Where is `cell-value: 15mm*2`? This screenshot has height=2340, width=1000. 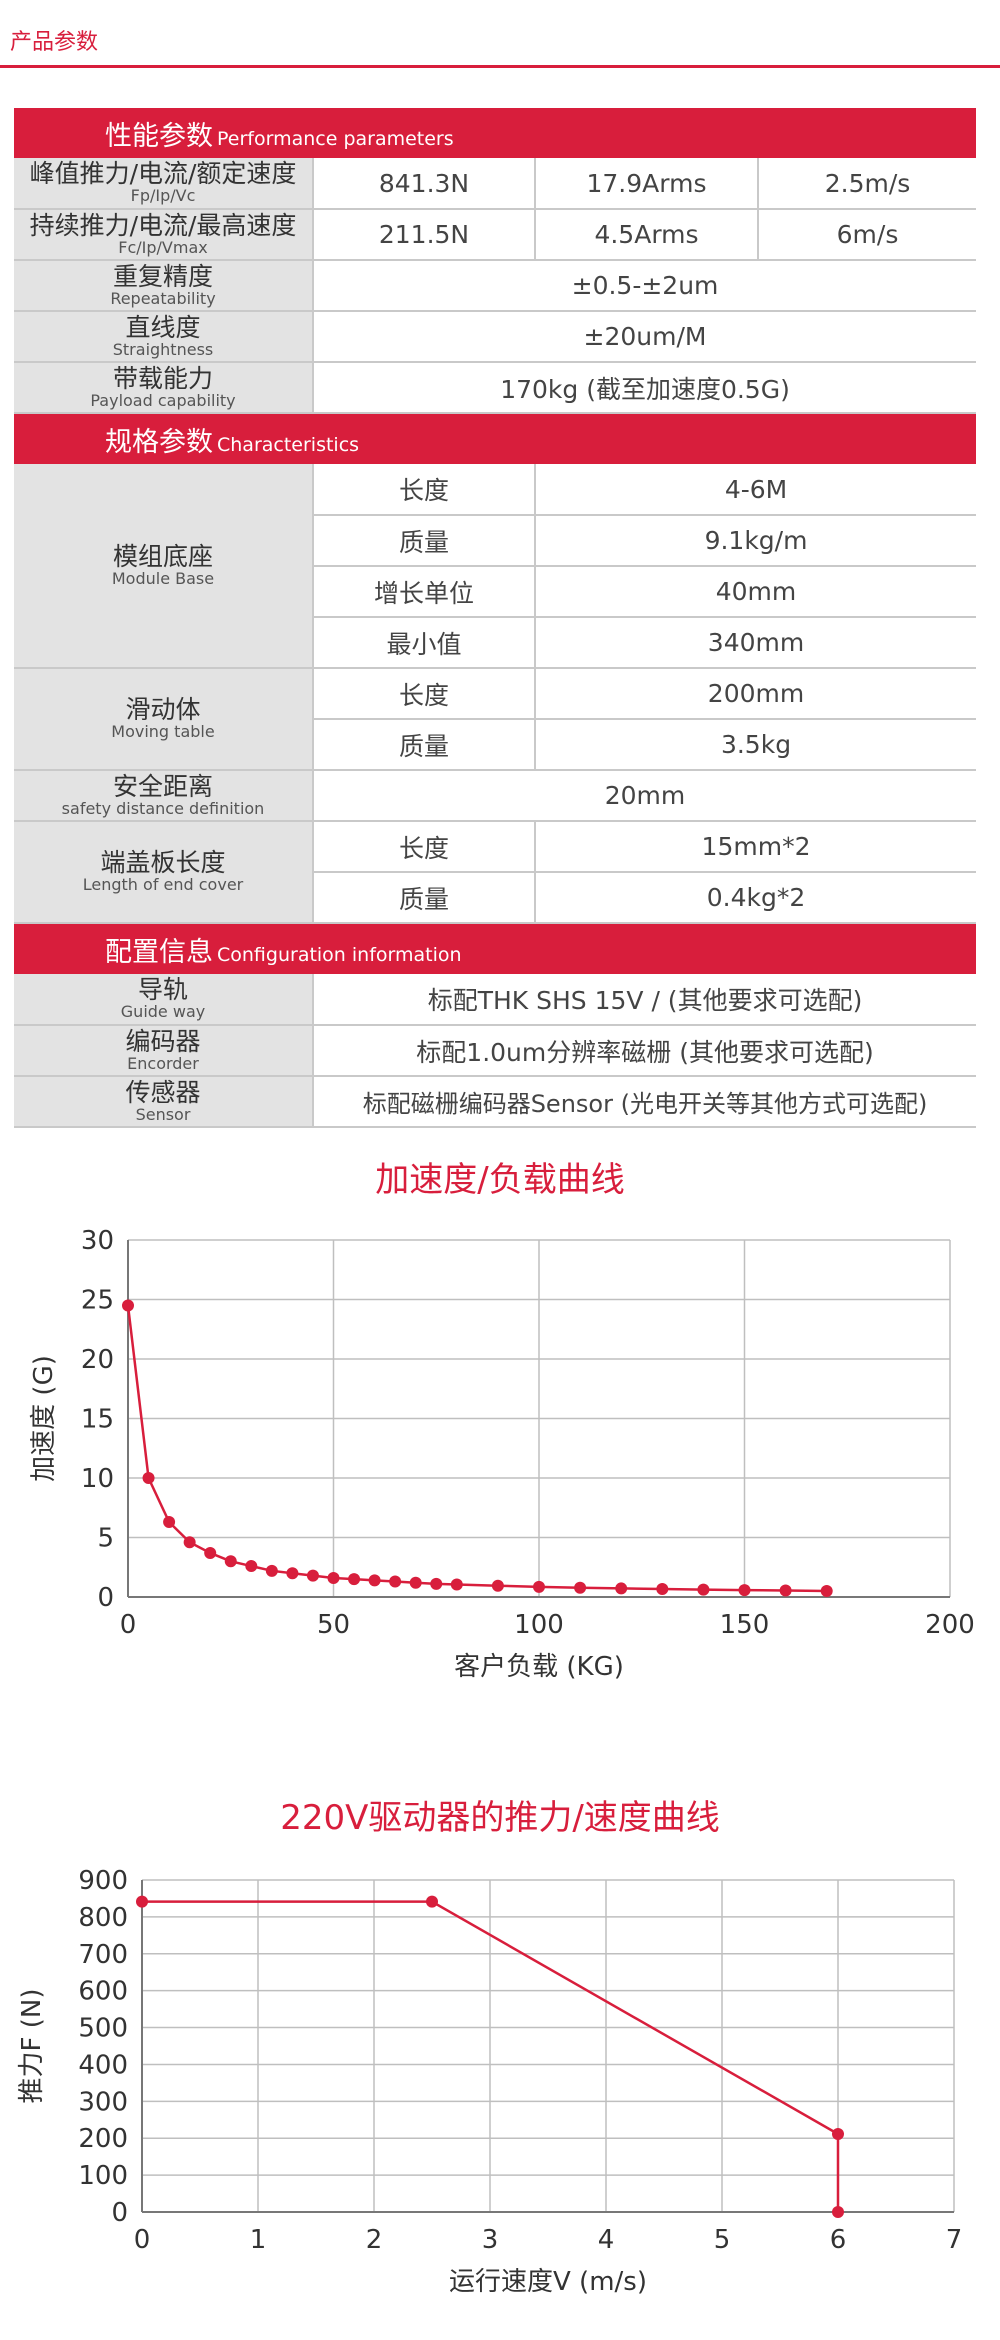
cell-value: 15mm*2 is located at coordinates (756, 847).